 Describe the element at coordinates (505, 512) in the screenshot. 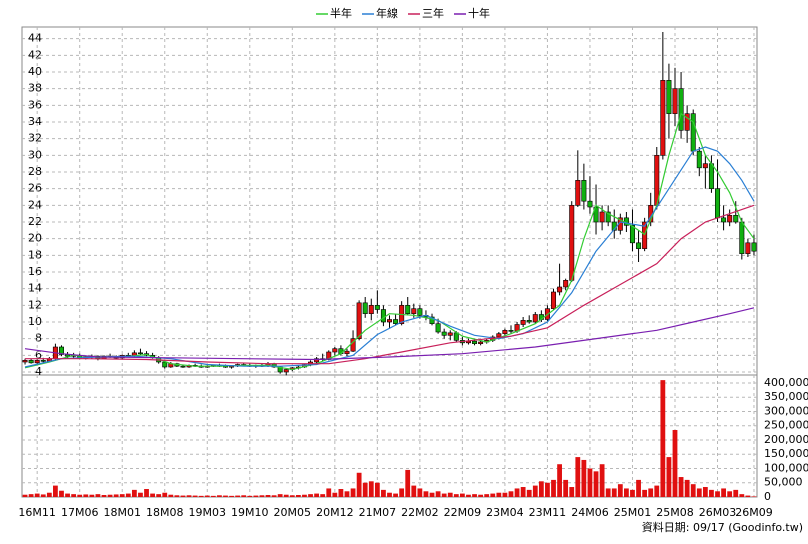

I see `x-tick-label: 23M04` at that location.